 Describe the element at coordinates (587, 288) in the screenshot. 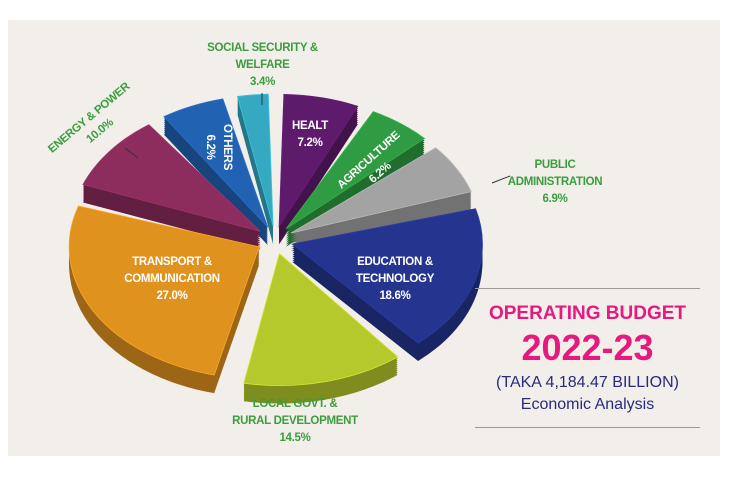

I see `divider-top` at that location.